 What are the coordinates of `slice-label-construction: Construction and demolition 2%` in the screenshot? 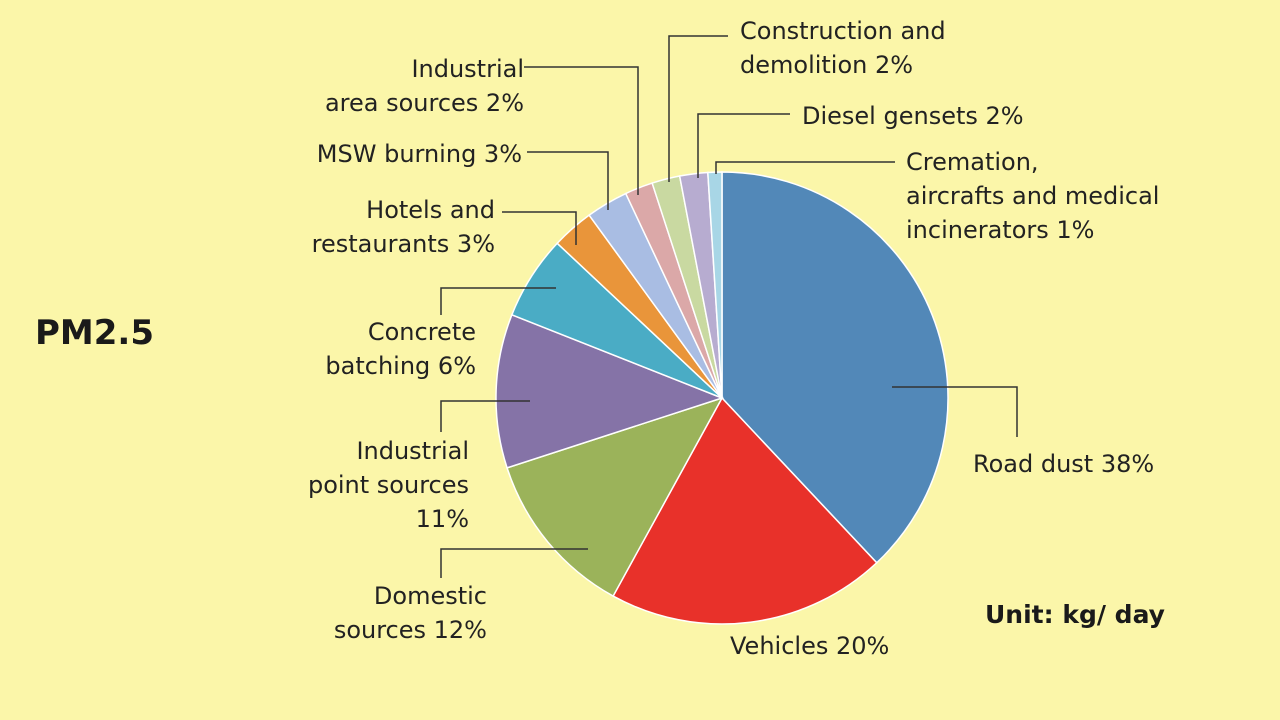 It's located at (843, 48).